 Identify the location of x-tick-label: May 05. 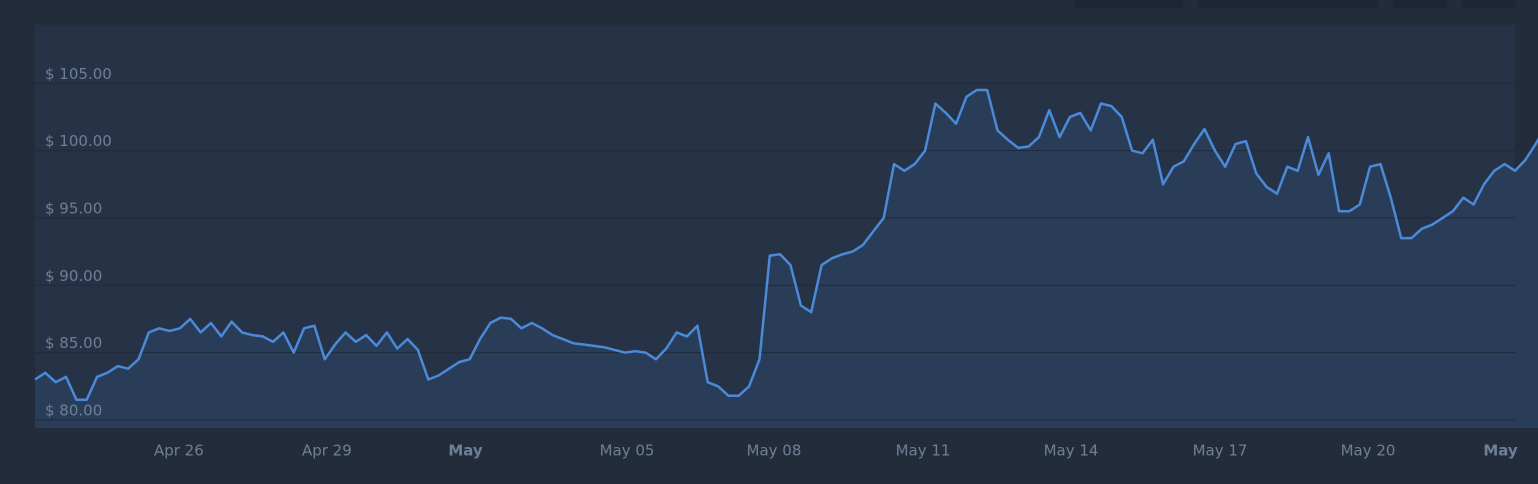
(627, 451).